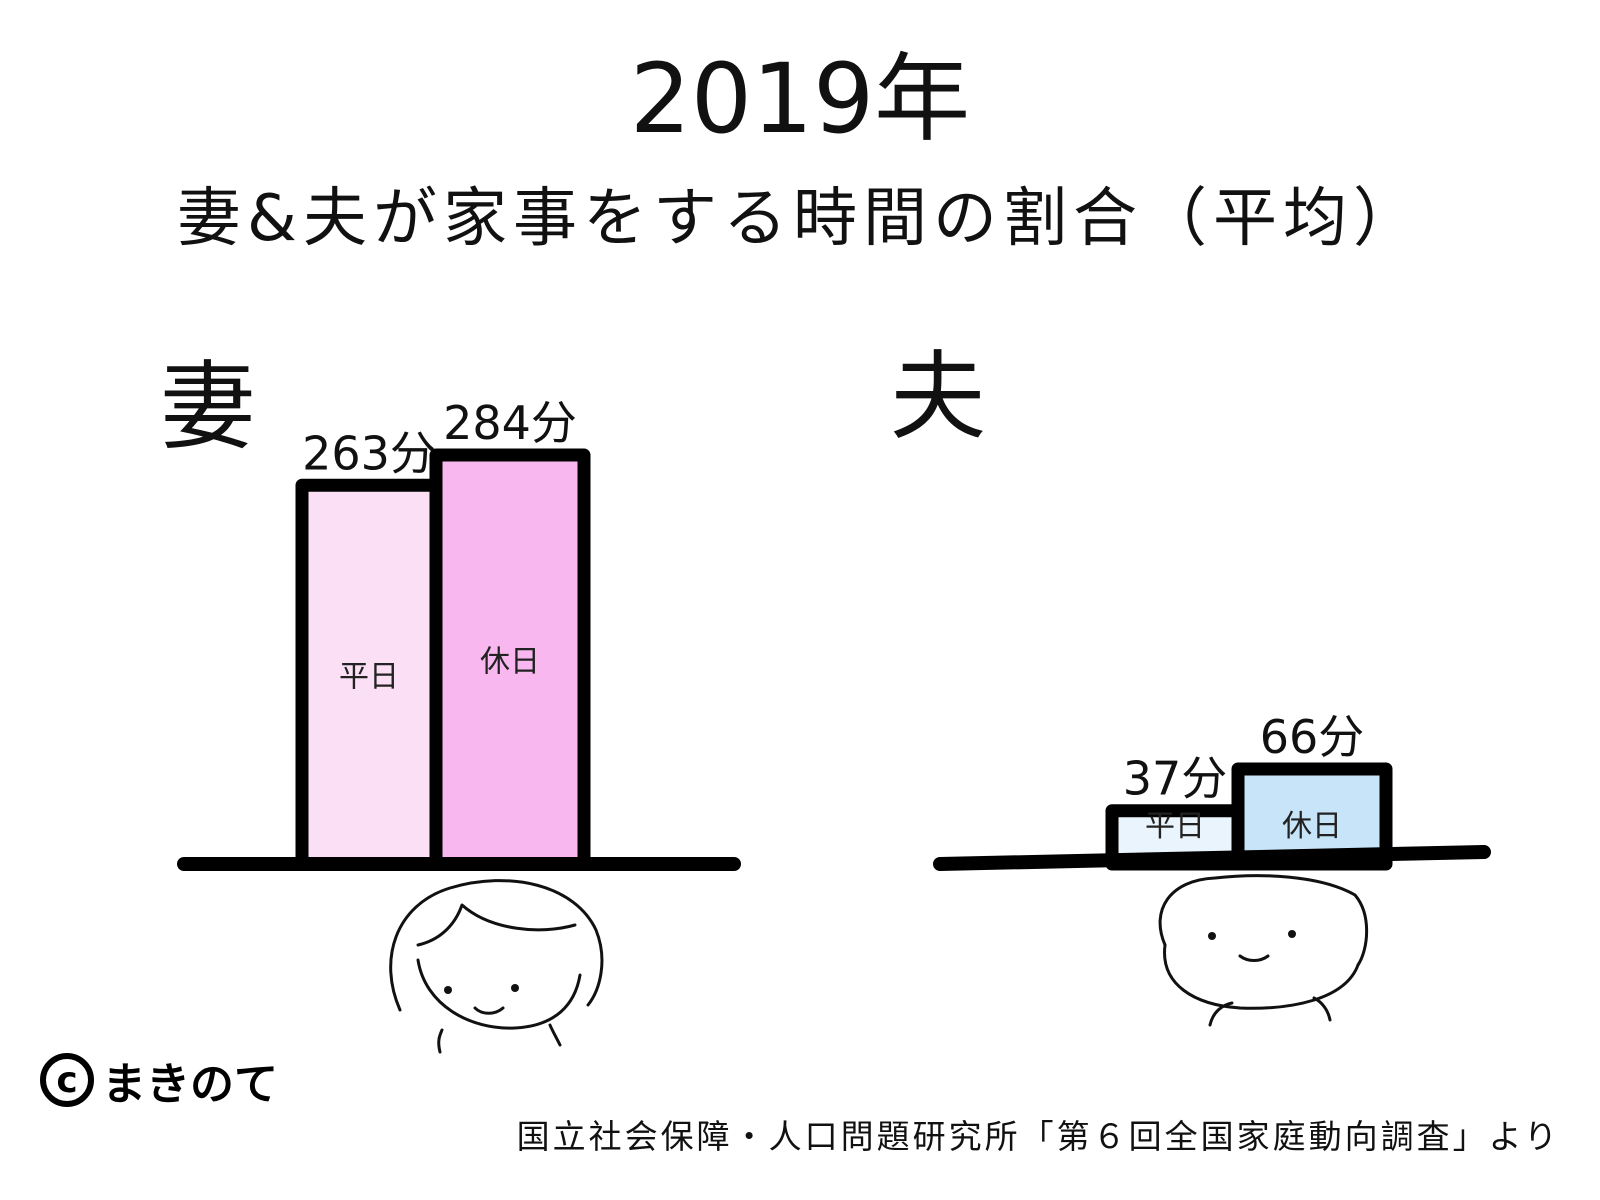 Image resolution: width=1600 pixels, height=1200 pixels. What do you see at coordinates (510, 662) in the screenshot?
I see `wife-category-label-holiday: 休日` at bounding box center [510, 662].